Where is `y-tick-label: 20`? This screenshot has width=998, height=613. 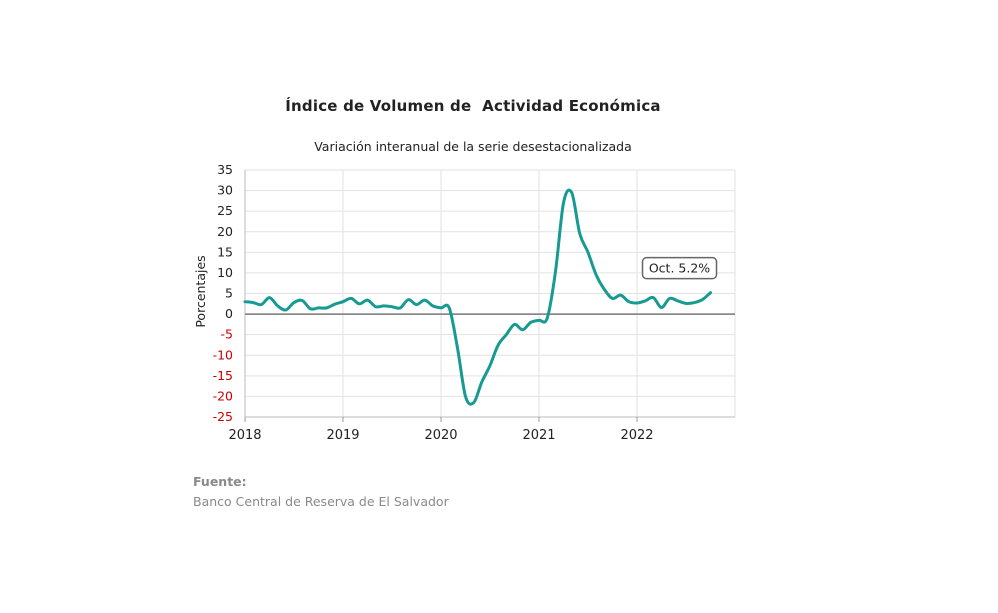
y-tick-label: 20 is located at coordinates (225, 231).